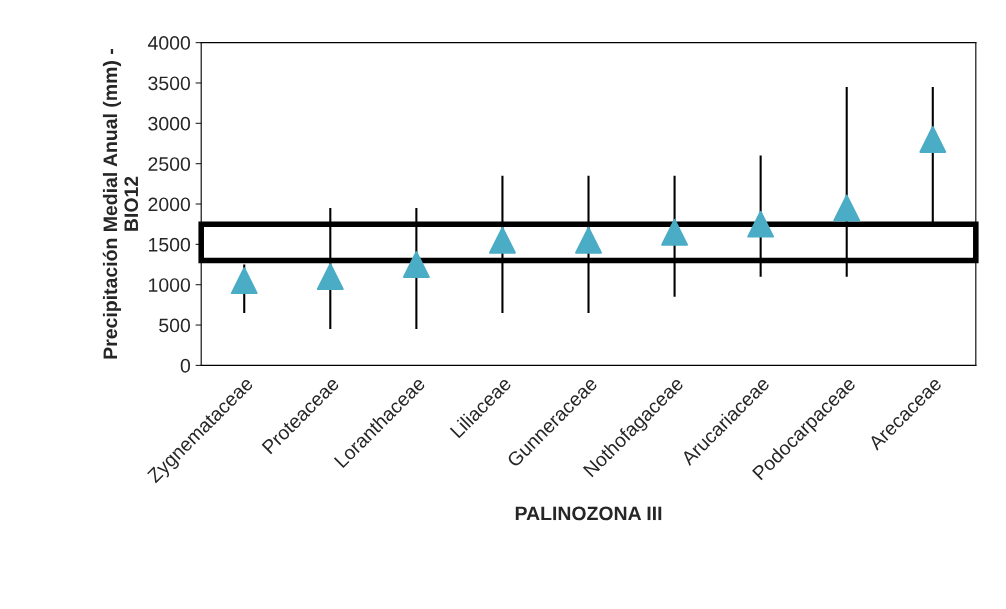 This screenshot has height=609, width=1006. I want to click on x-axis-title: PALINOZONA III, so click(588, 513).